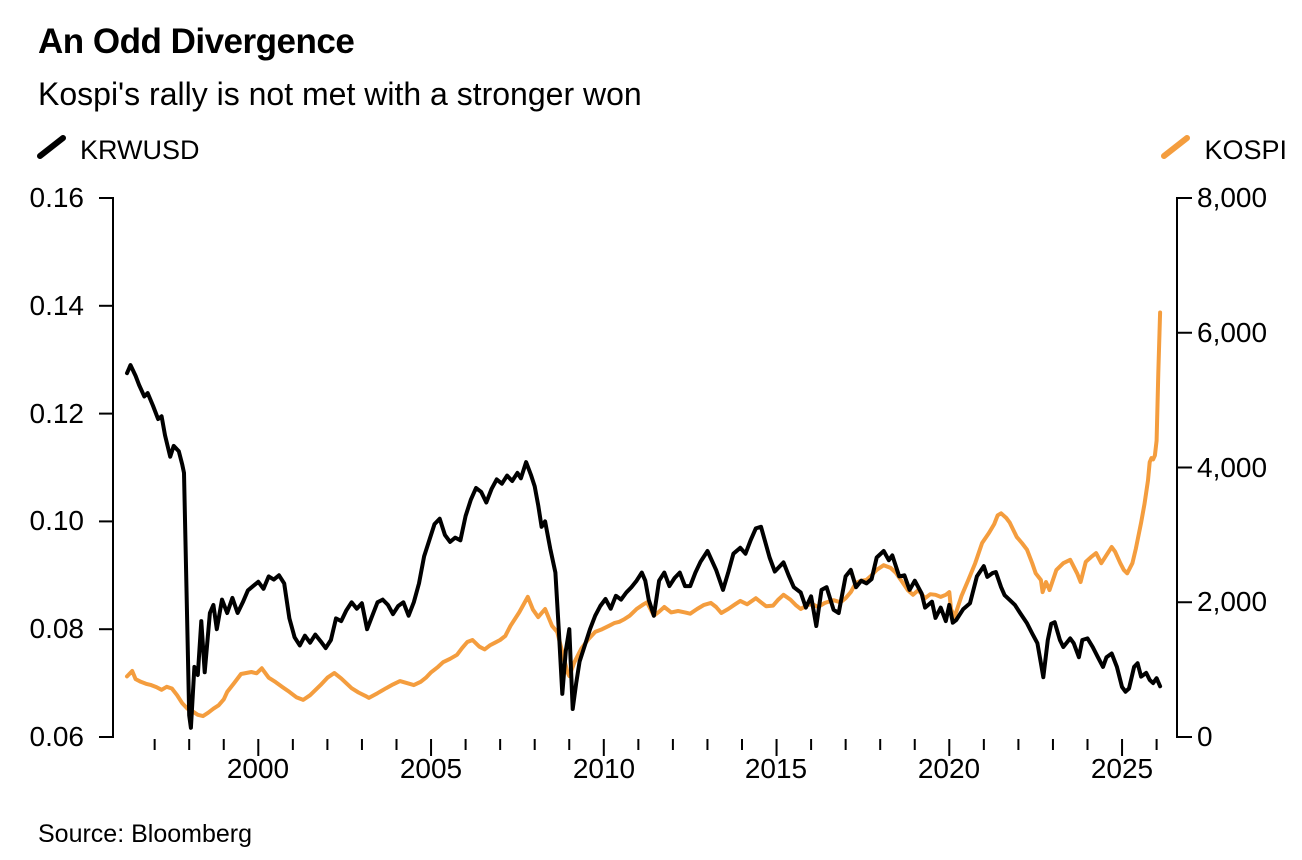 This screenshot has width=1302, height=860. What do you see at coordinates (1122, 768) in the screenshot?
I see `x-axis-year-label: 2025` at bounding box center [1122, 768].